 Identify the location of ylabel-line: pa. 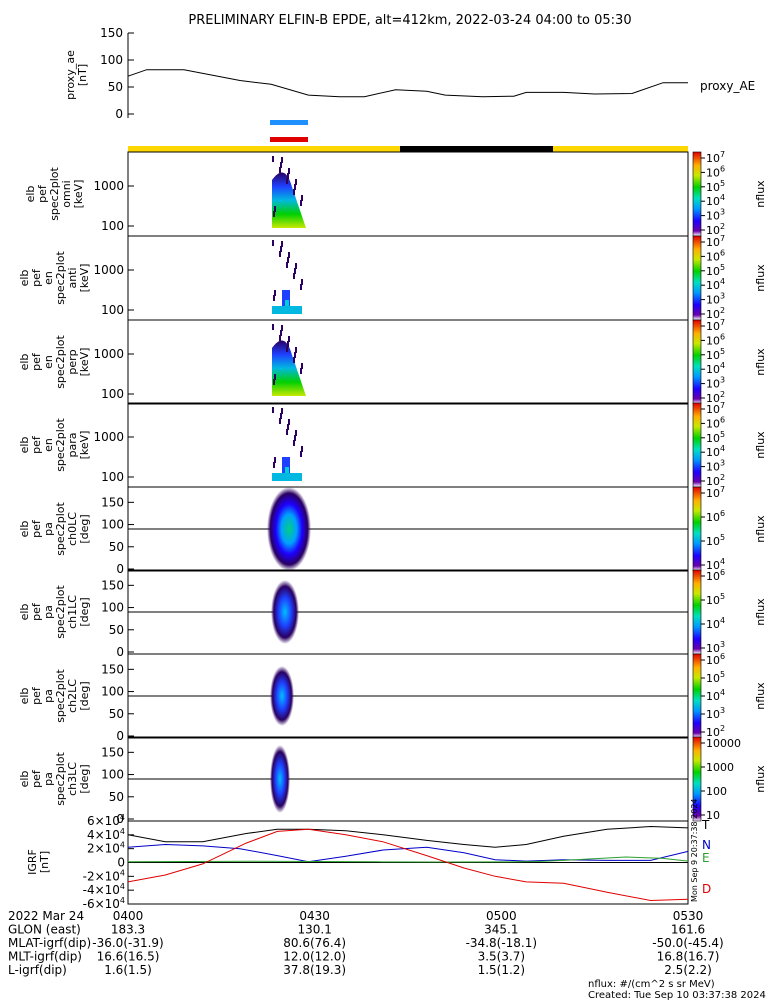
(48, 529).